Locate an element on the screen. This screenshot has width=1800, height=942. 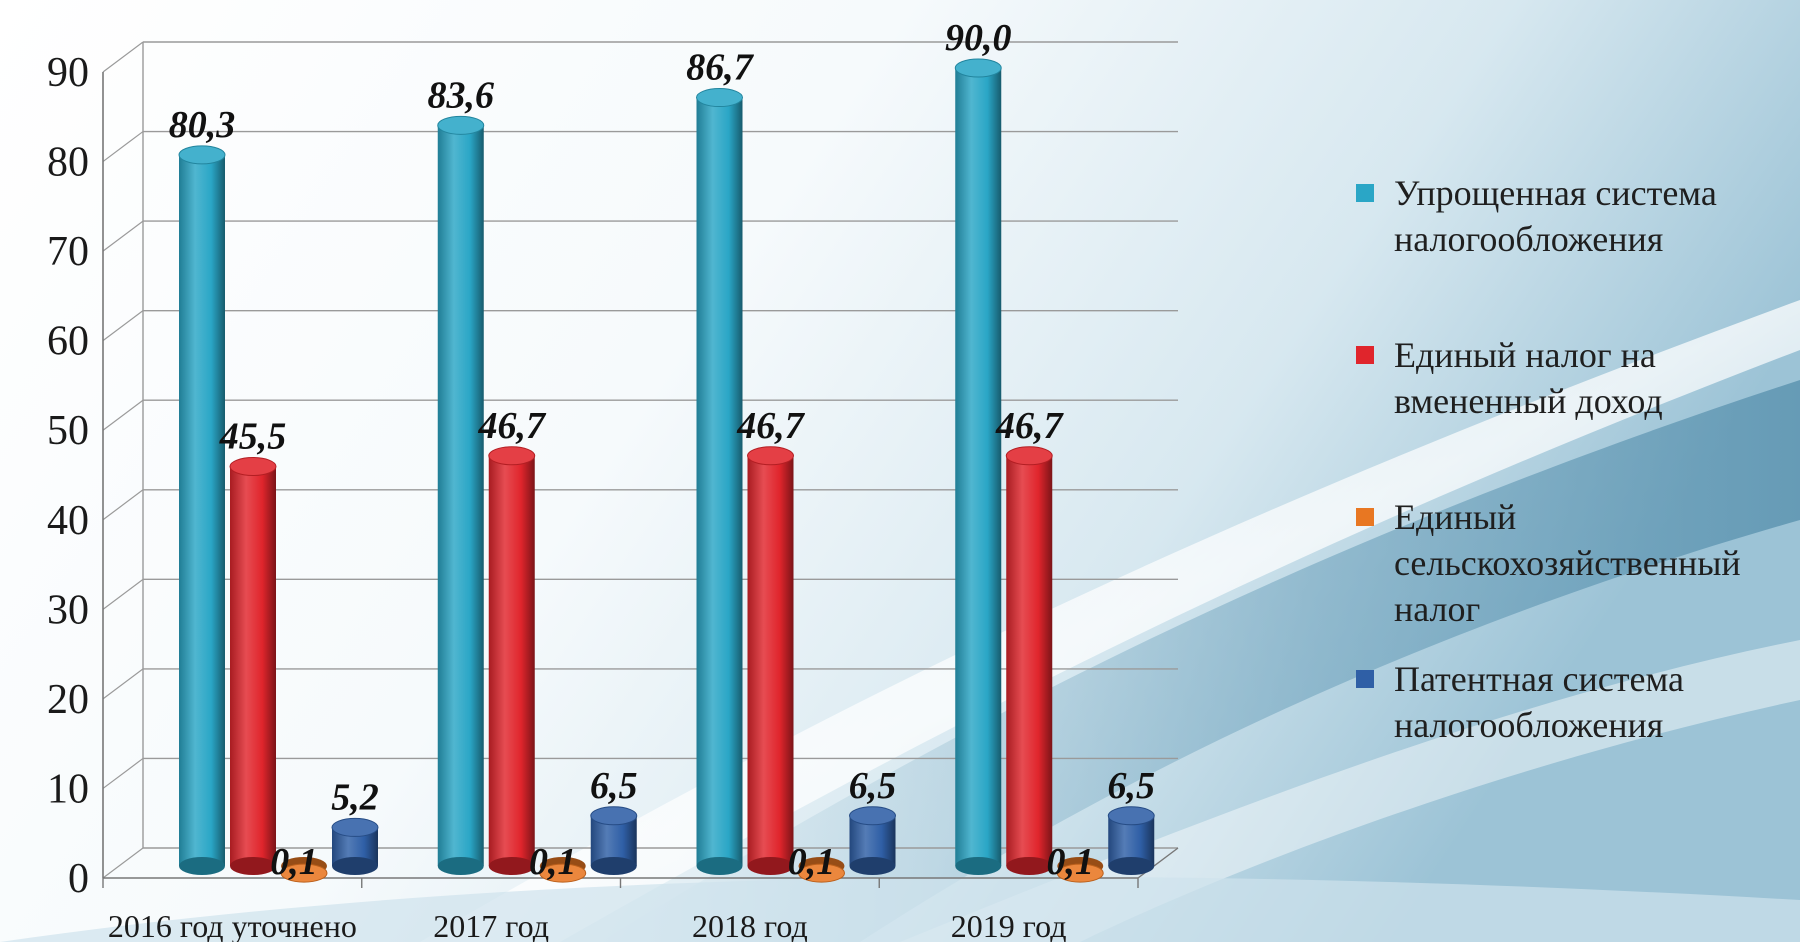
legend-swatch-usn is located at coordinates (1365, 193).